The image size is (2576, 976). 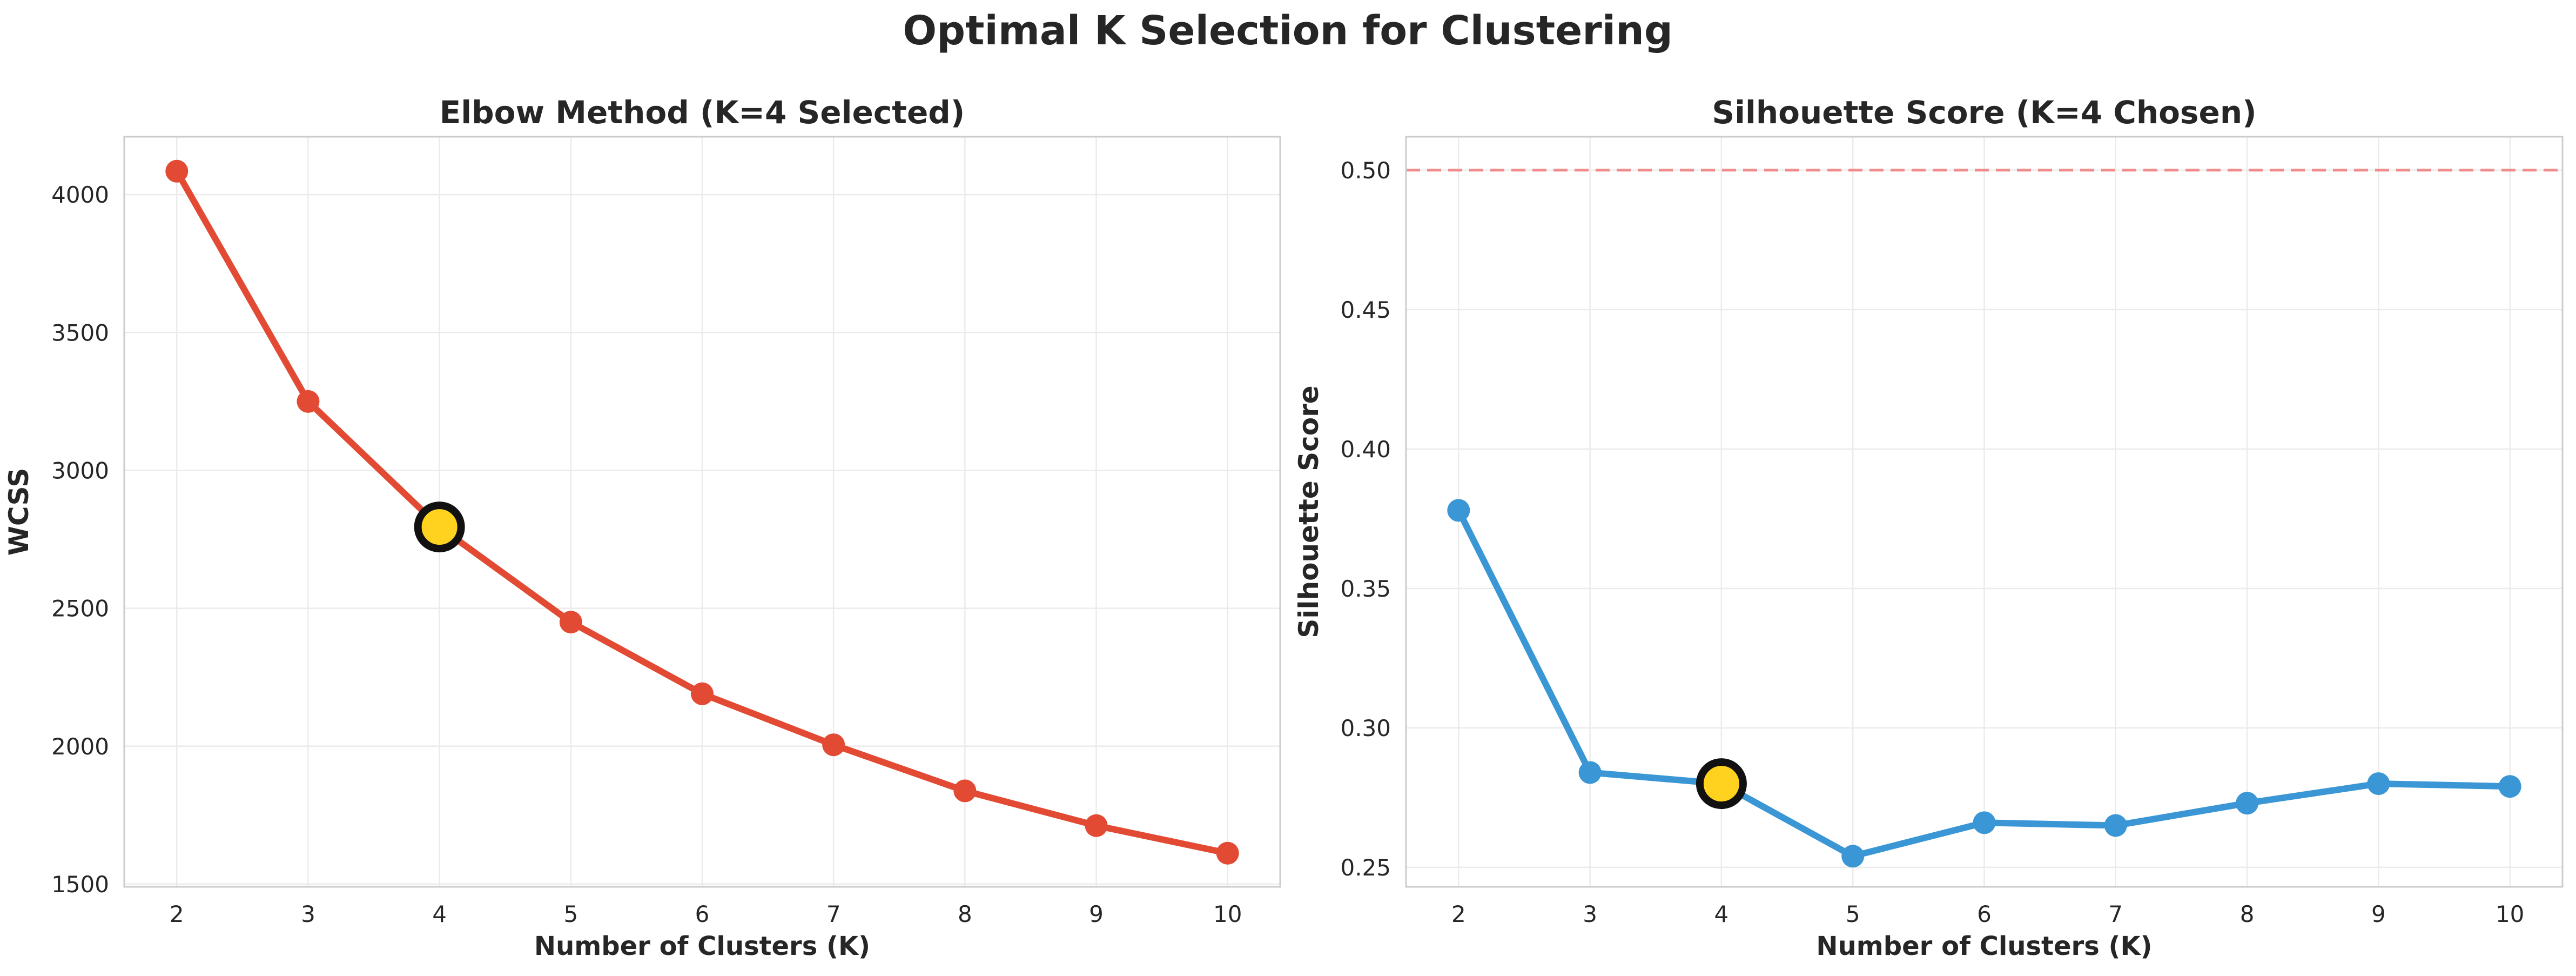 What do you see at coordinates (80, 609) in the screenshot?
I see `elbow-ytick-label: 2500` at bounding box center [80, 609].